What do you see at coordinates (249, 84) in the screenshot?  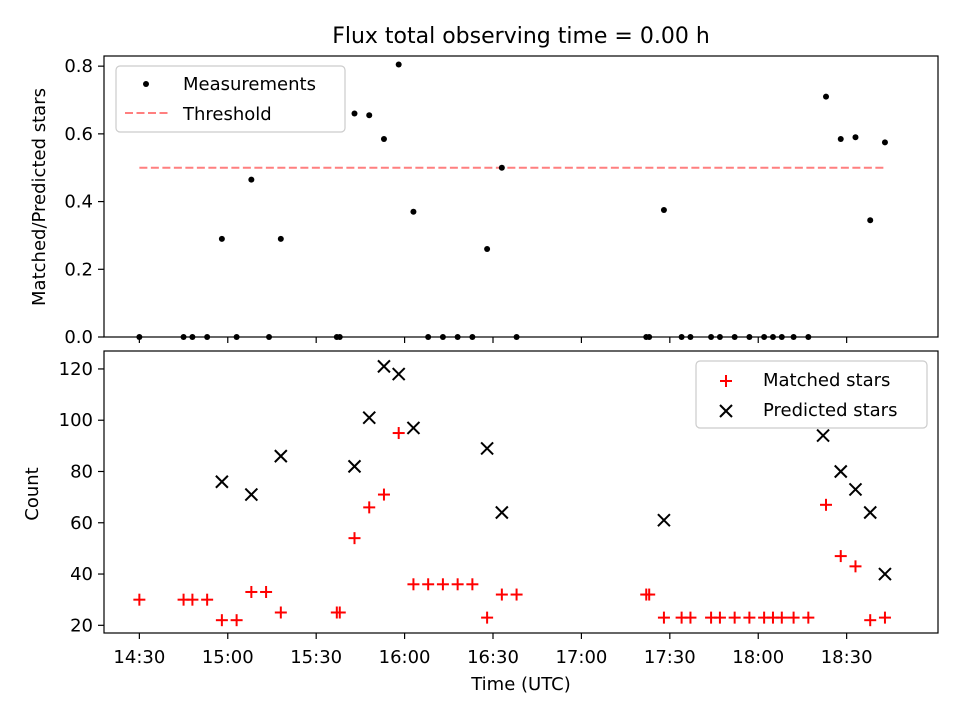 I see `legend-measurements-label: Measurements` at bounding box center [249, 84].